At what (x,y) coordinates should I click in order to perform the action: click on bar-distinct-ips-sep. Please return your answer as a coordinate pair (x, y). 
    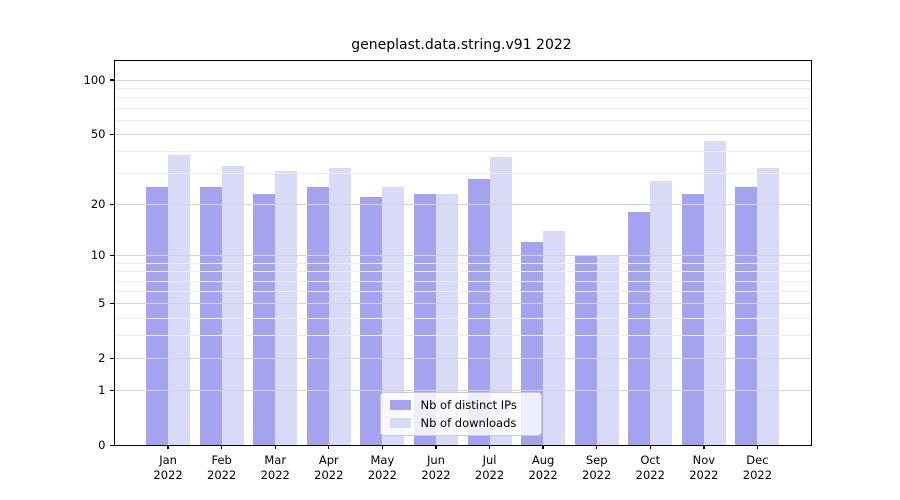
    Looking at the image, I should click on (585, 350).